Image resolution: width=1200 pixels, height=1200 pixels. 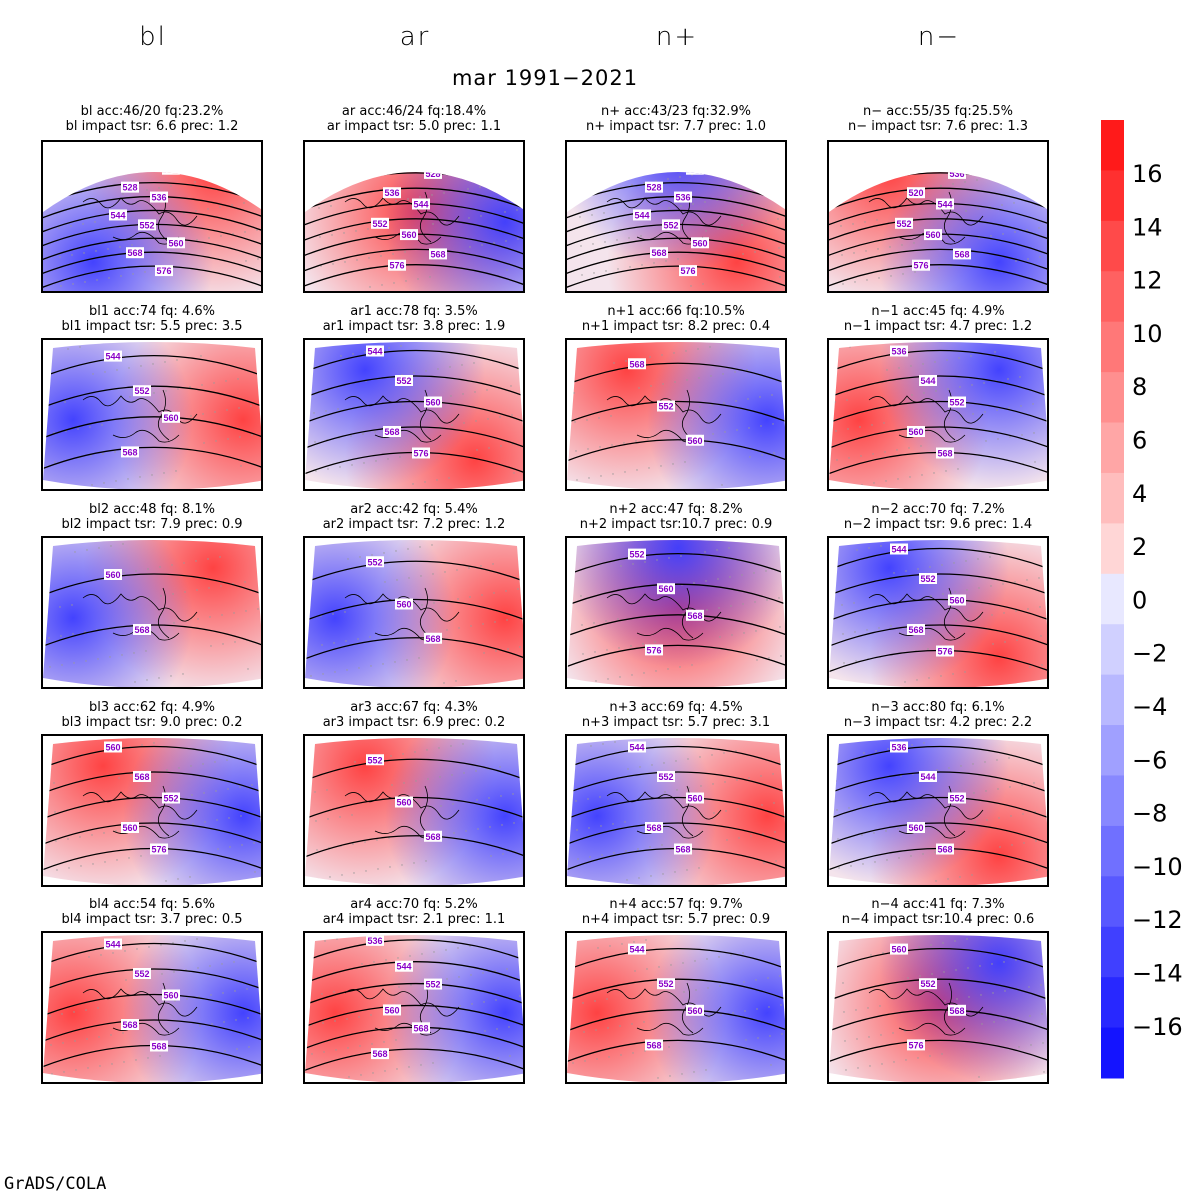 What do you see at coordinates (1139, 600) in the screenshot?
I see `colorbar-tick-label: 0` at bounding box center [1139, 600].